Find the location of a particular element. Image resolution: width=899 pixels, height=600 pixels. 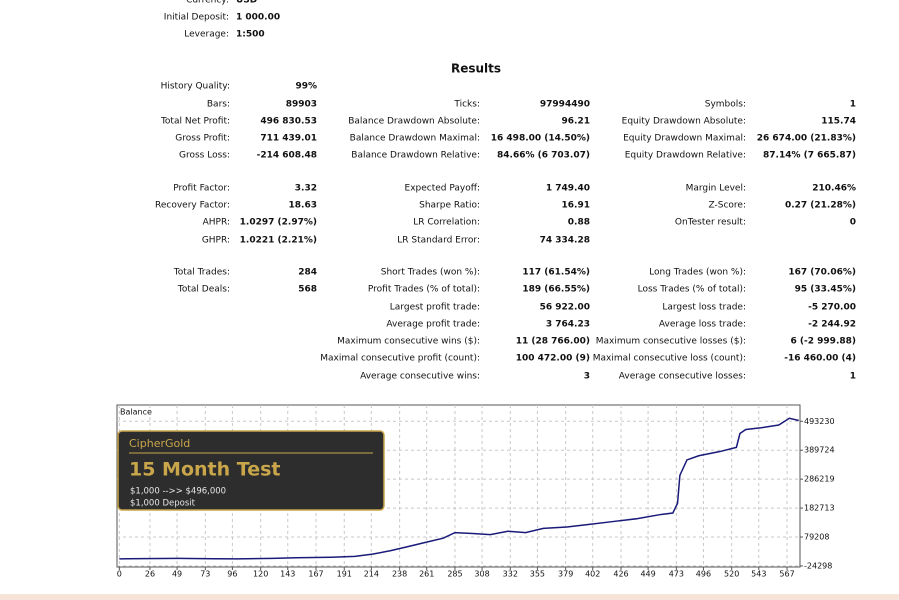

field-label: AHPR: is located at coordinates (216, 223).